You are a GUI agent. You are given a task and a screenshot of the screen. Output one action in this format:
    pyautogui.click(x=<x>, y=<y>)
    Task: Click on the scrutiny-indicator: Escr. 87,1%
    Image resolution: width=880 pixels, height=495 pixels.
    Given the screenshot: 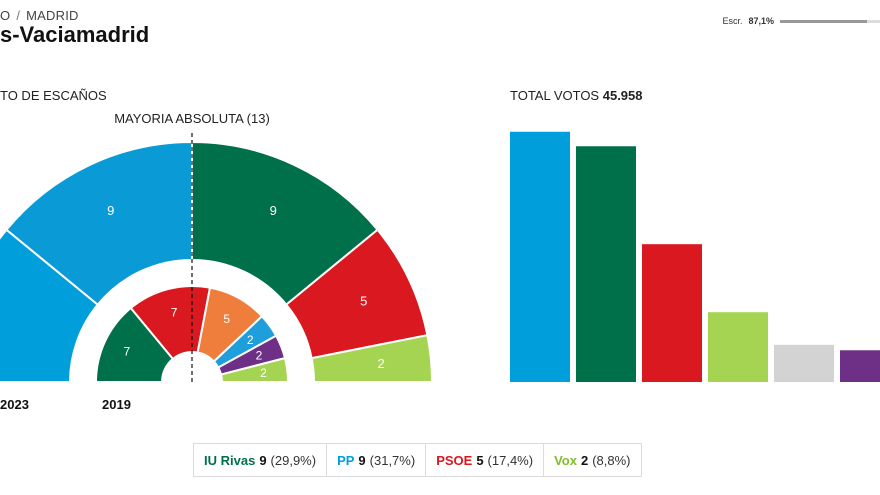 What is the action you would take?
    pyautogui.click(x=801, y=21)
    